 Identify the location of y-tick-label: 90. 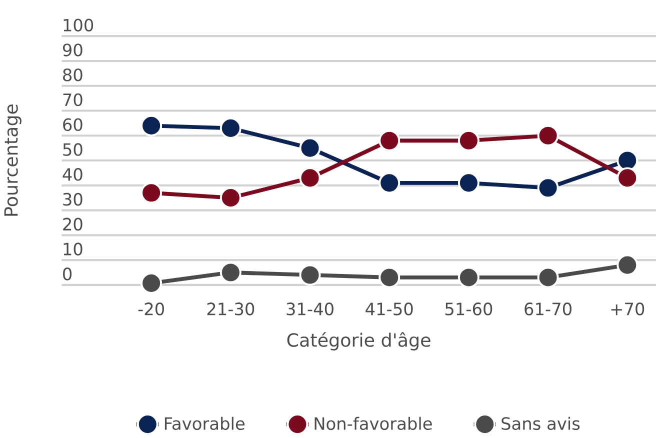
(72, 50).